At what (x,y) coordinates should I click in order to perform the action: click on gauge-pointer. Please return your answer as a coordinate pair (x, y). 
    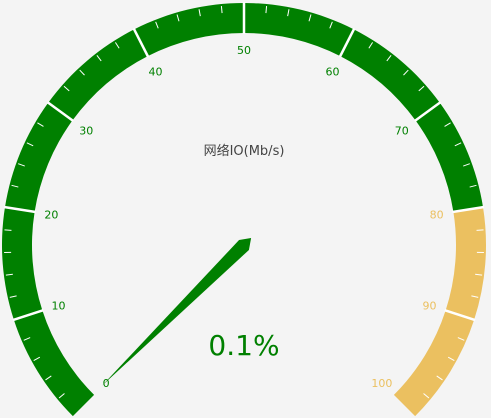
    Looking at the image, I should click on (176, 311).